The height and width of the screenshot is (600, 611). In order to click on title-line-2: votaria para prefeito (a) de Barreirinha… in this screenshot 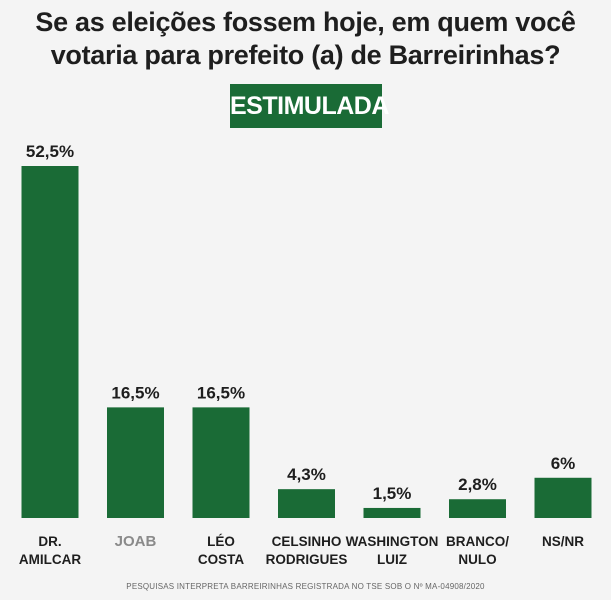, I will do `click(305, 55)`.